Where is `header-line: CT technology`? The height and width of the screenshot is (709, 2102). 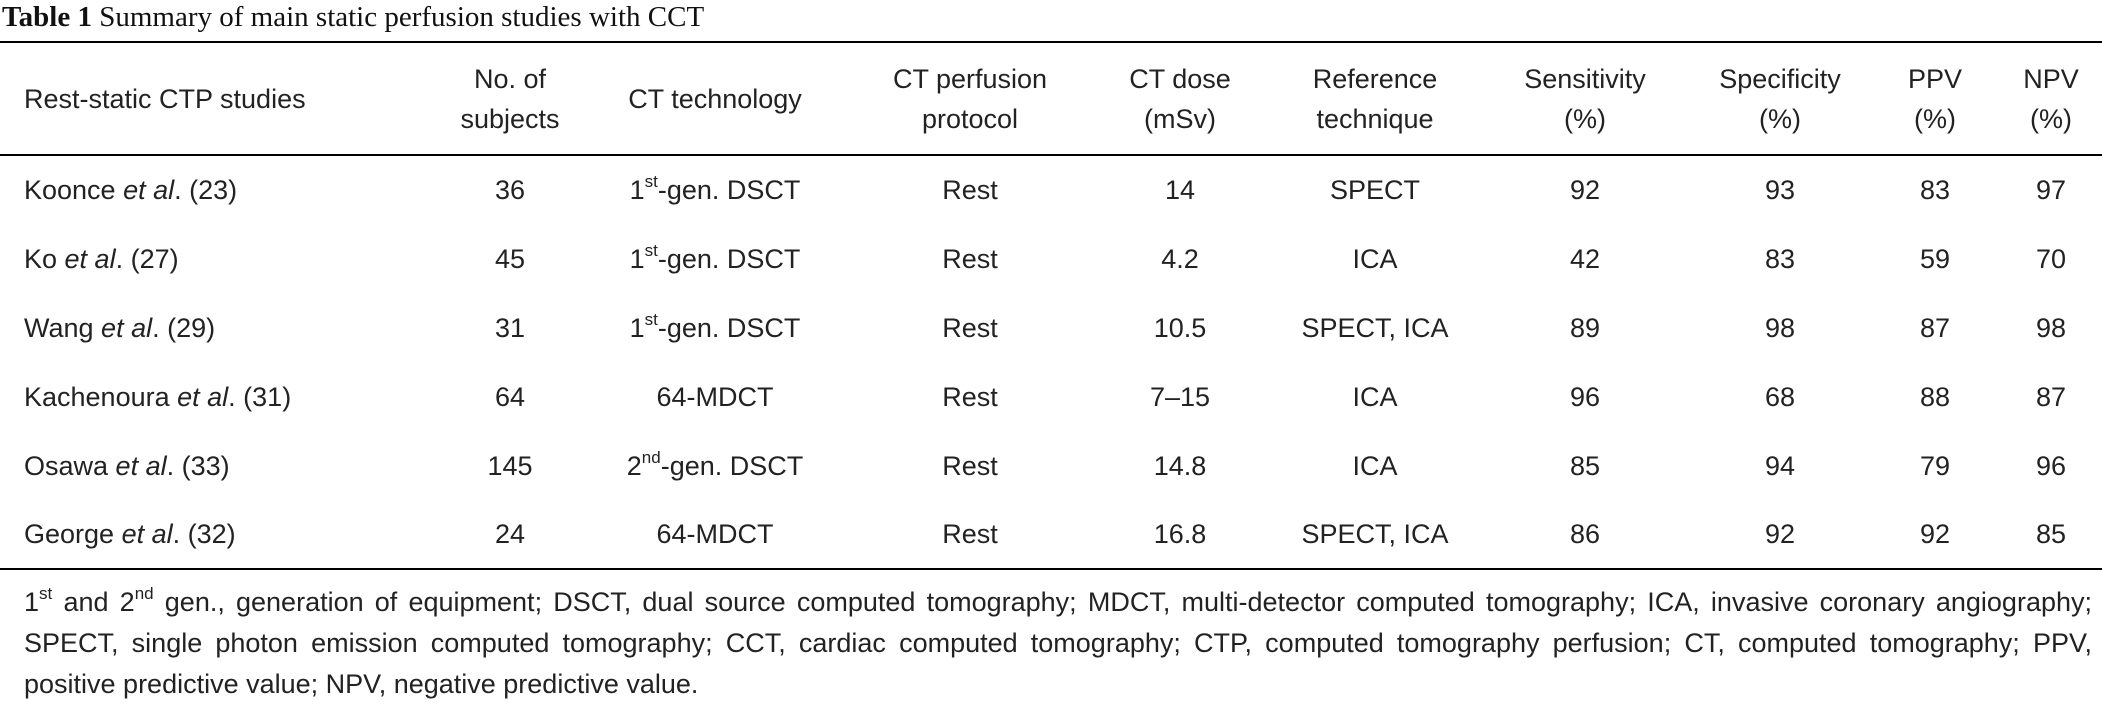 header-line: CT technology is located at coordinates (715, 98).